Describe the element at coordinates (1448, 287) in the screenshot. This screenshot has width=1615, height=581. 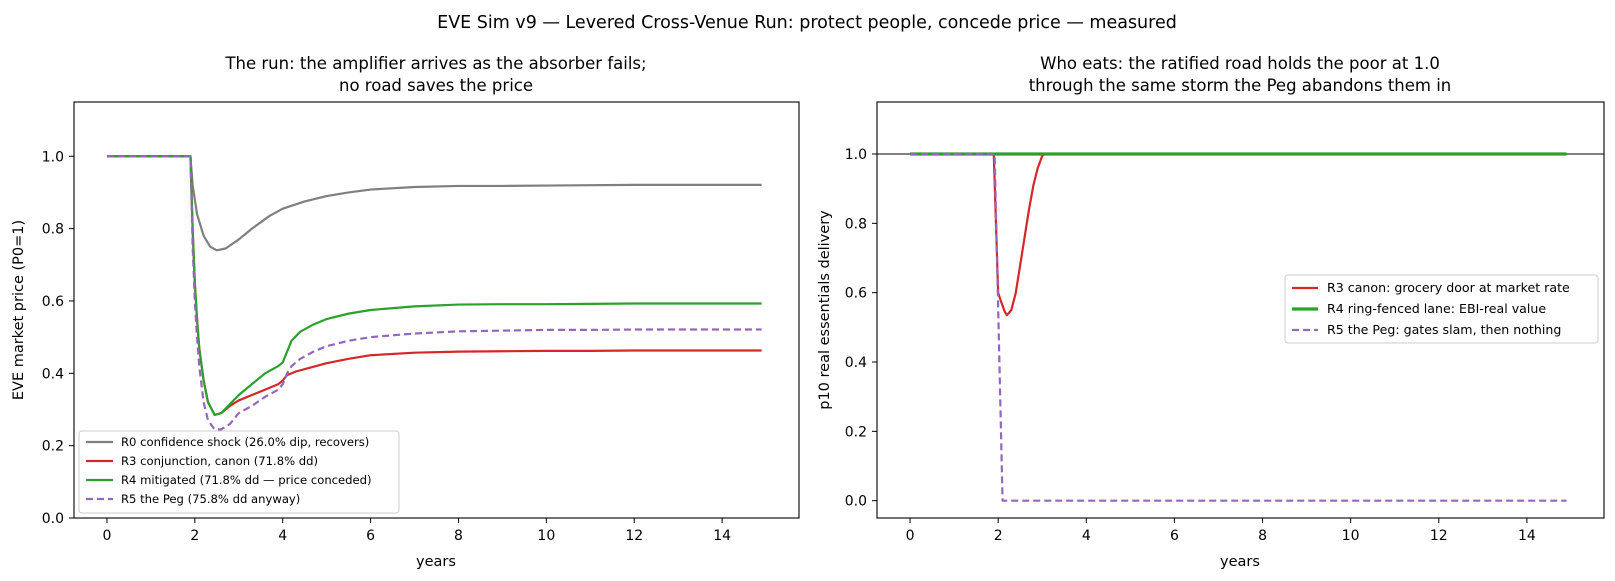
I see `legend-label-r3-canon: R3 canon: grocery door at market rate` at that location.